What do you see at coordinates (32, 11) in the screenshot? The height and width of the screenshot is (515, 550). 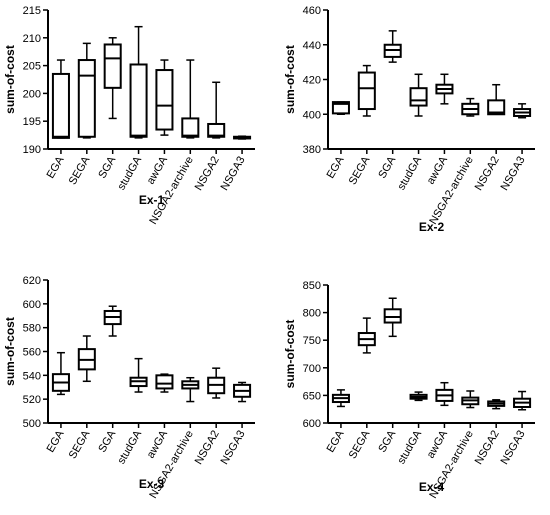 I see `y-tick-label: 215` at bounding box center [32, 11].